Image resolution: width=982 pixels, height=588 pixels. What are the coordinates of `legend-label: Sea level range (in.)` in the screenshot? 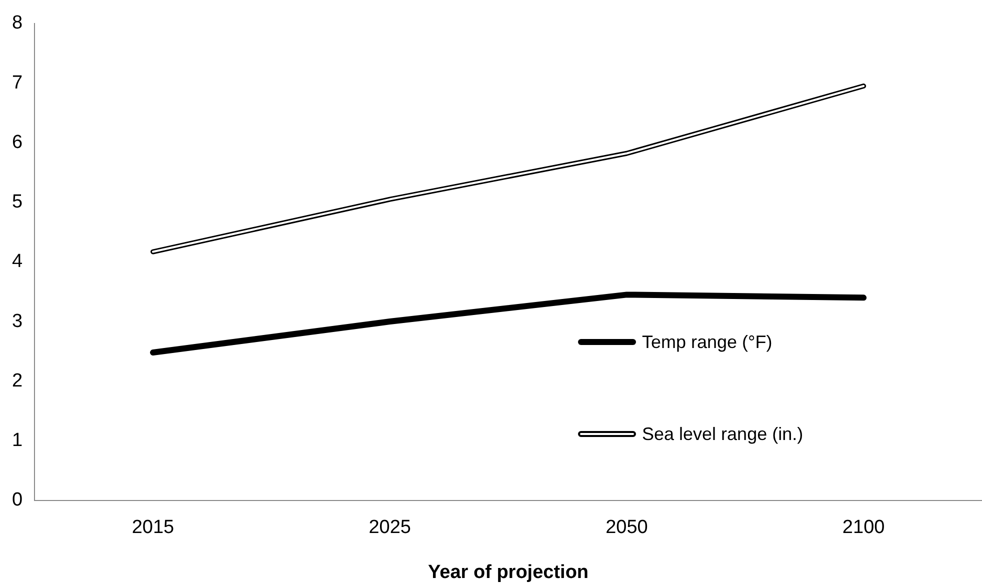 It's located at (723, 434).